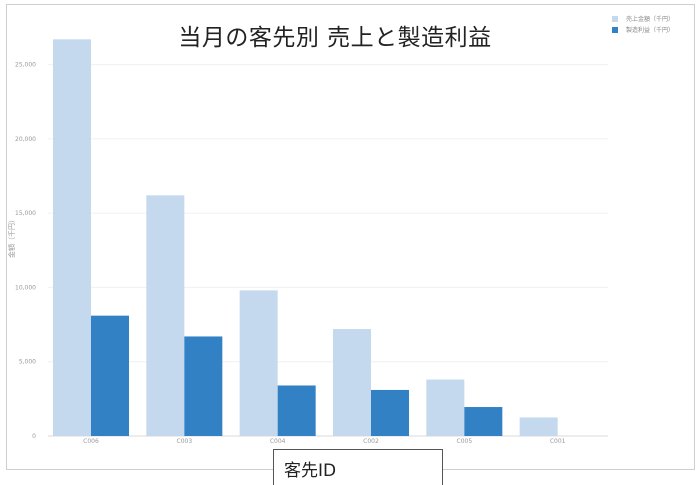 The height and width of the screenshot is (485, 699). What do you see at coordinates (91, 441) in the screenshot?
I see `x-tick-label-C006: C006` at bounding box center [91, 441].